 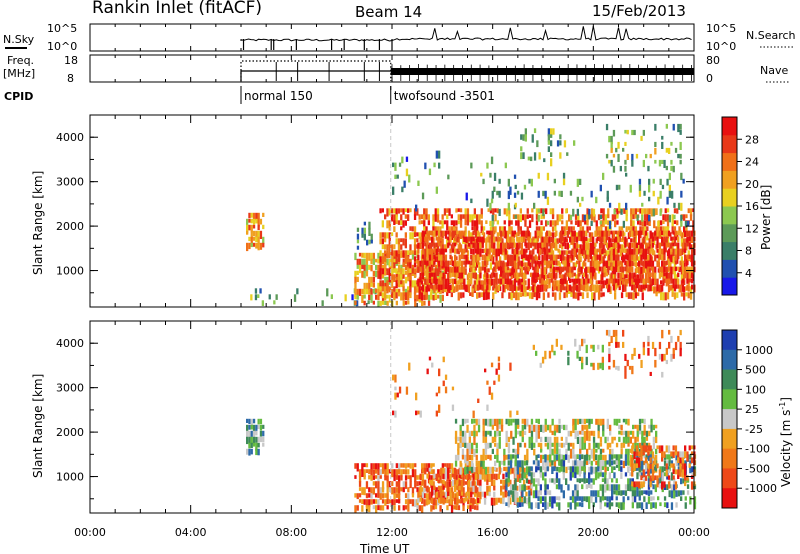 I want to click on freq-high-label: 18, so click(x=71, y=60).